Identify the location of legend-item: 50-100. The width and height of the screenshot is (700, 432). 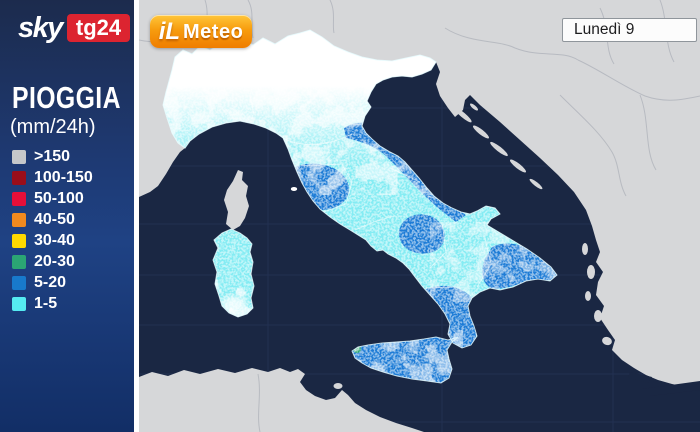
(52, 198).